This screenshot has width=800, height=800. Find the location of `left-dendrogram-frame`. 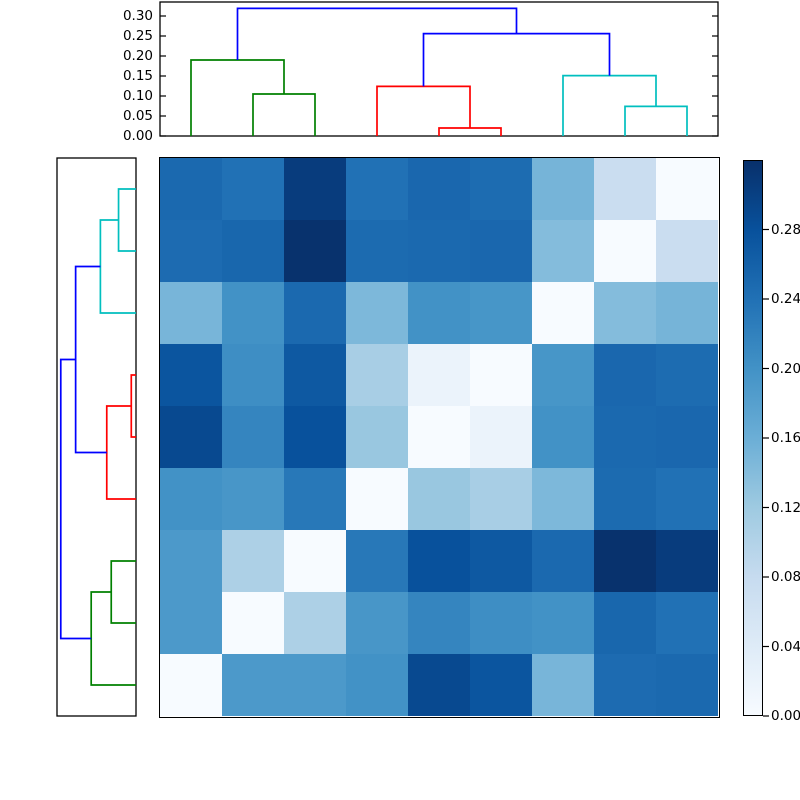

left-dendrogram-frame is located at coordinates (96, 437).